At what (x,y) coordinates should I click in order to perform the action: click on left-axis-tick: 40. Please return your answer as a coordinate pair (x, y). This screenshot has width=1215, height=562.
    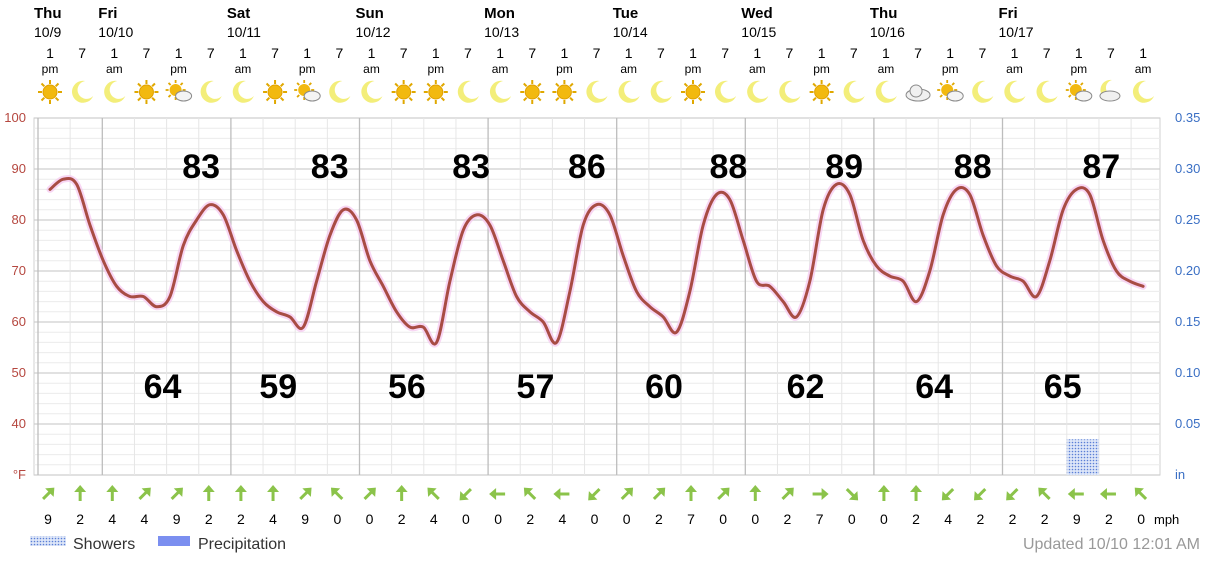
    Looking at the image, I should click on (19, 423).